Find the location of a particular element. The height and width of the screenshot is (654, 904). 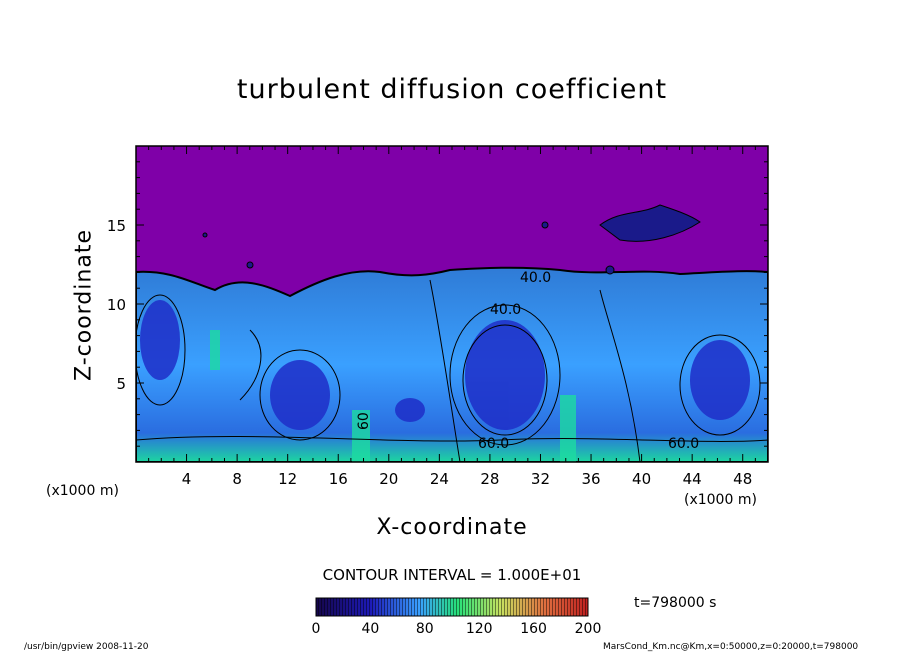

y-axis-label: Z-coordinate is located at coordinates (84, 305).